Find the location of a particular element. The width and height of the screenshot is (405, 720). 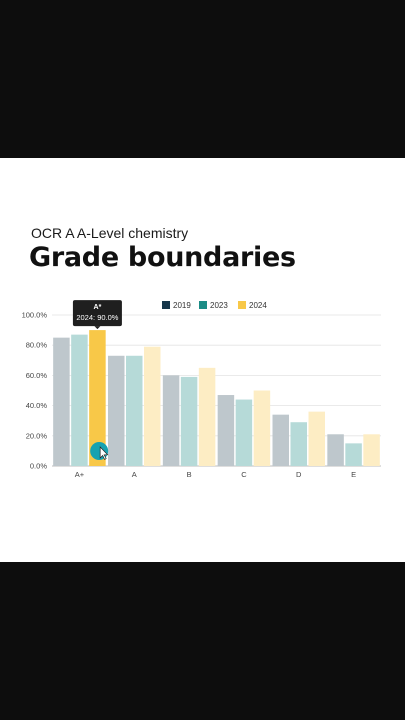

chart-title: Grade boundaries is located at coordinates (162, 257).